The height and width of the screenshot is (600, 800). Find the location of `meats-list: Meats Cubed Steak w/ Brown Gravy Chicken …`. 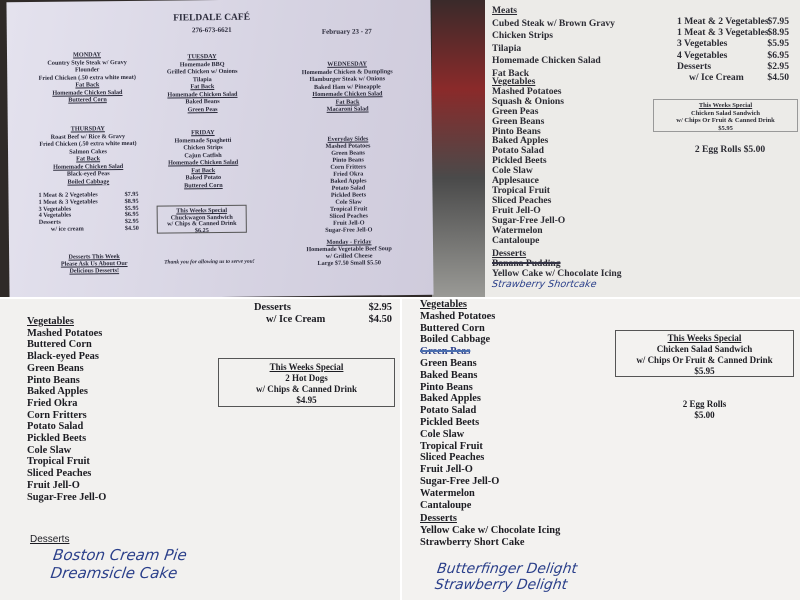

meats-list: Meats Cubed Steak w/ Brown Gravy Chicken … is located at coordinates (553, 42).